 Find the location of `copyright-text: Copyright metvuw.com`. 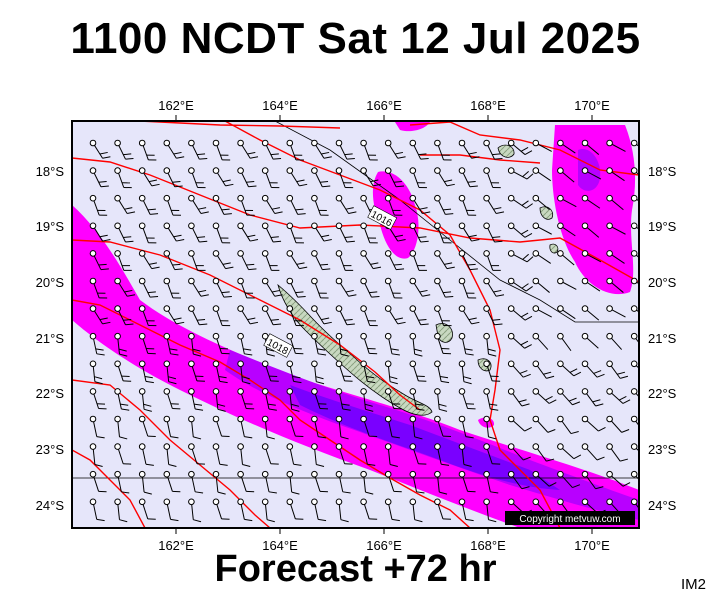

copyright-text: Copyright metvuw.com is located at coordinates (569, 519).